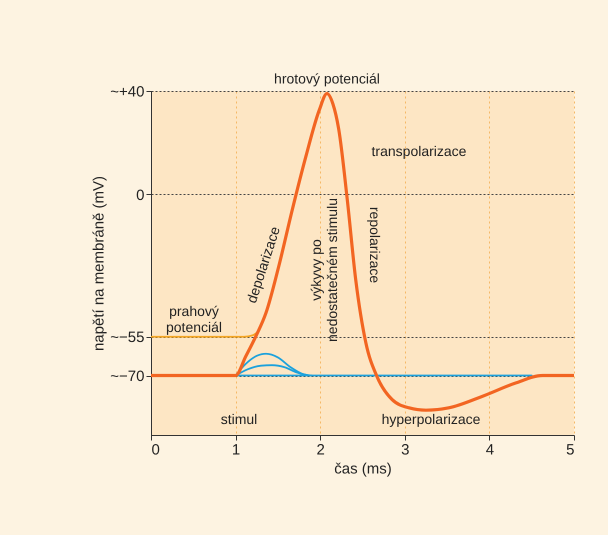 The image size is (608, 535). Describe the element at coordinates (127, 377) in the screenshot. I see `y-tick-label: ~−70` at that location.